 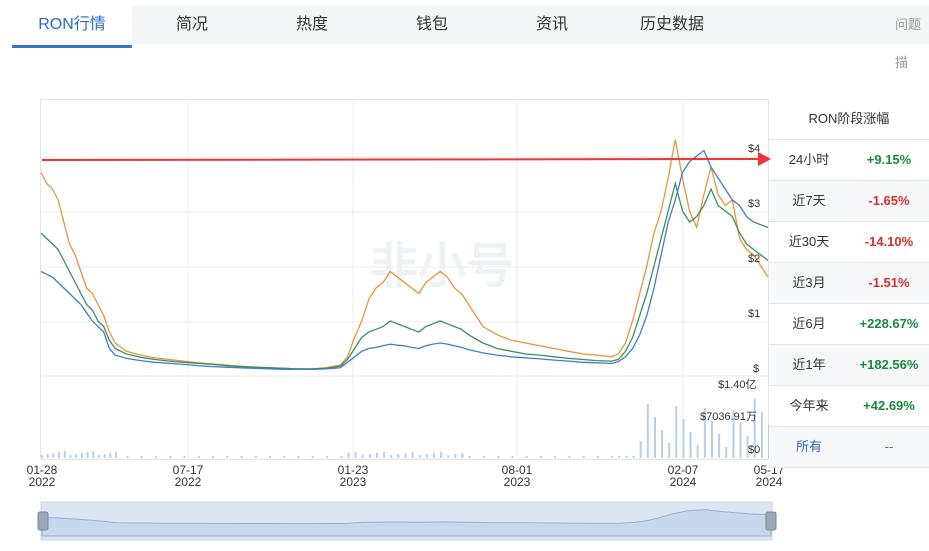 I want to click on perf-label: 今年来, so click(x=809, y=405).